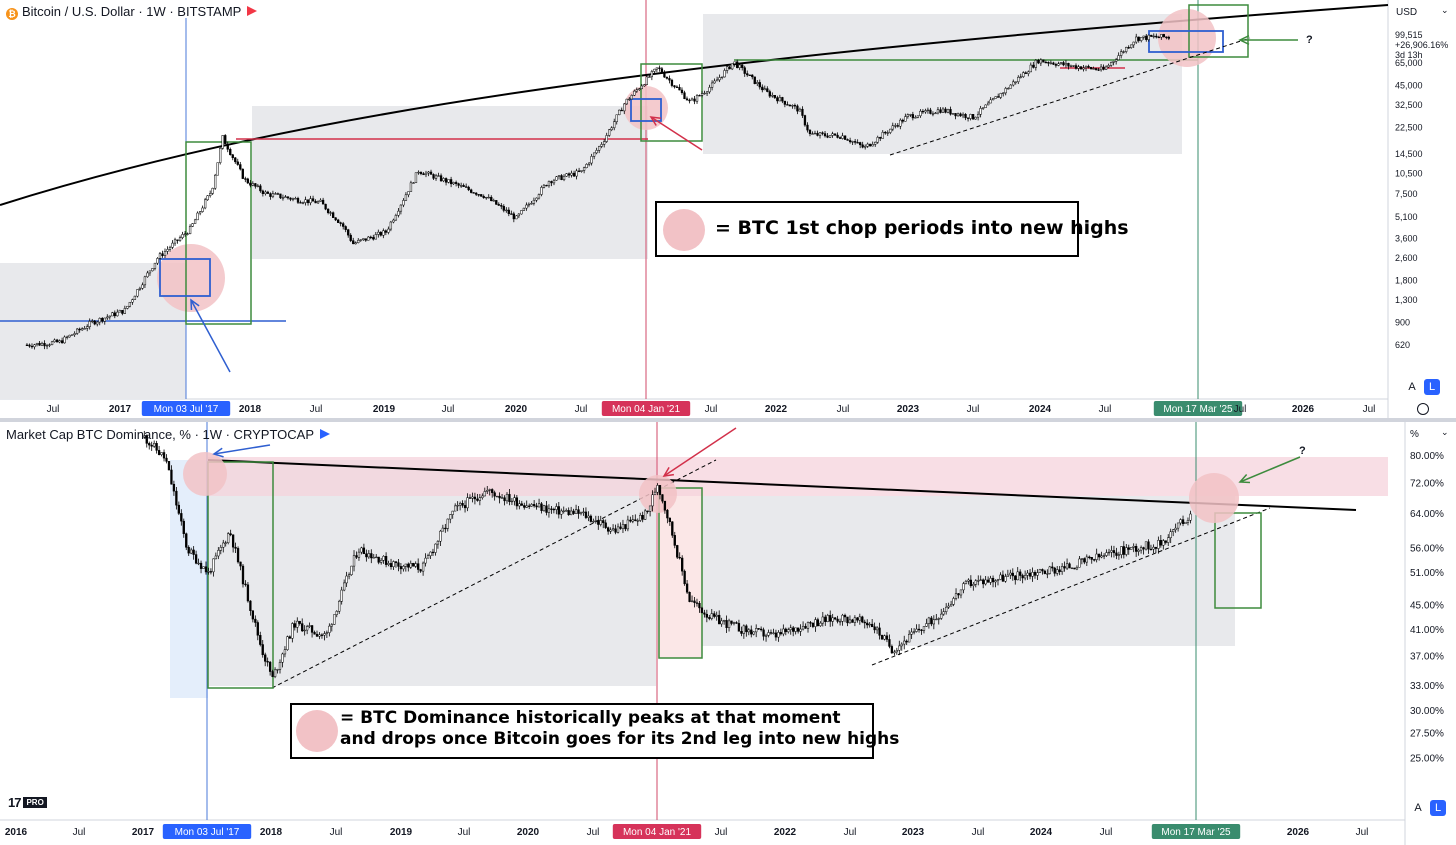 The height and width of the screenshot is (845, 1456). Describe the element at coordinates (1423, 409) in the screenshot. I see `settings-gear-icon` at that location.